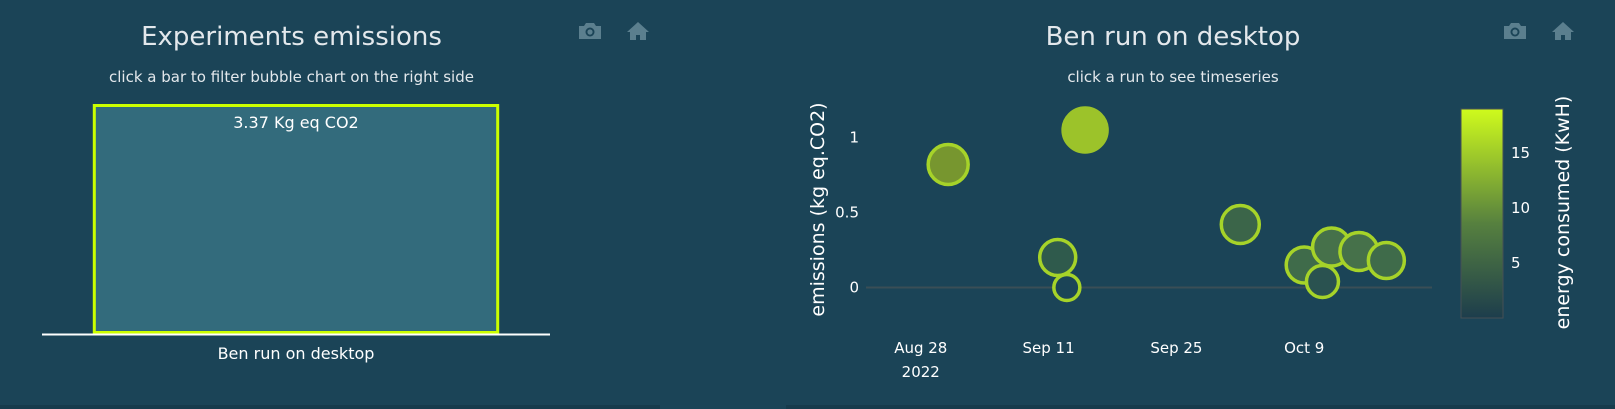 The height and width of the screenshot is (409, 1615). I want to click on y-tick-label: 0, so click(854, 288).